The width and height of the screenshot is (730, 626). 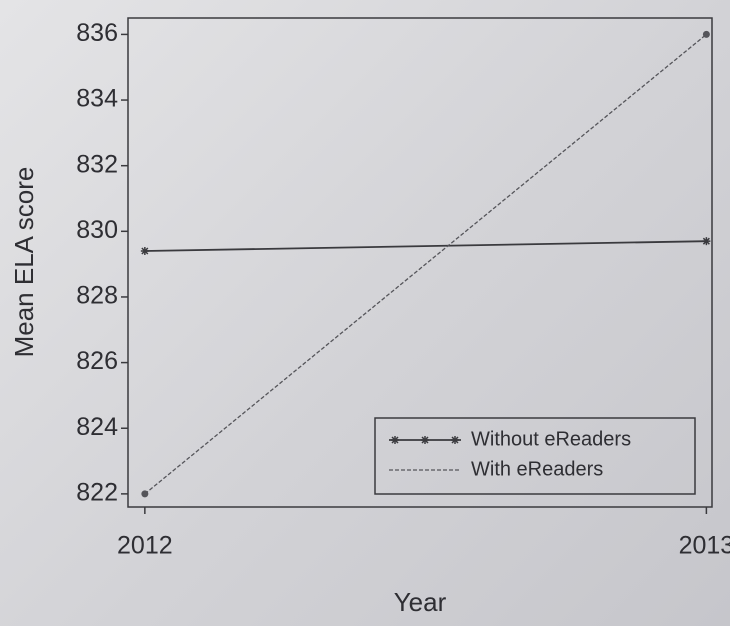 I want to click on y-tick-label: 824, so click(x=97, y=427).